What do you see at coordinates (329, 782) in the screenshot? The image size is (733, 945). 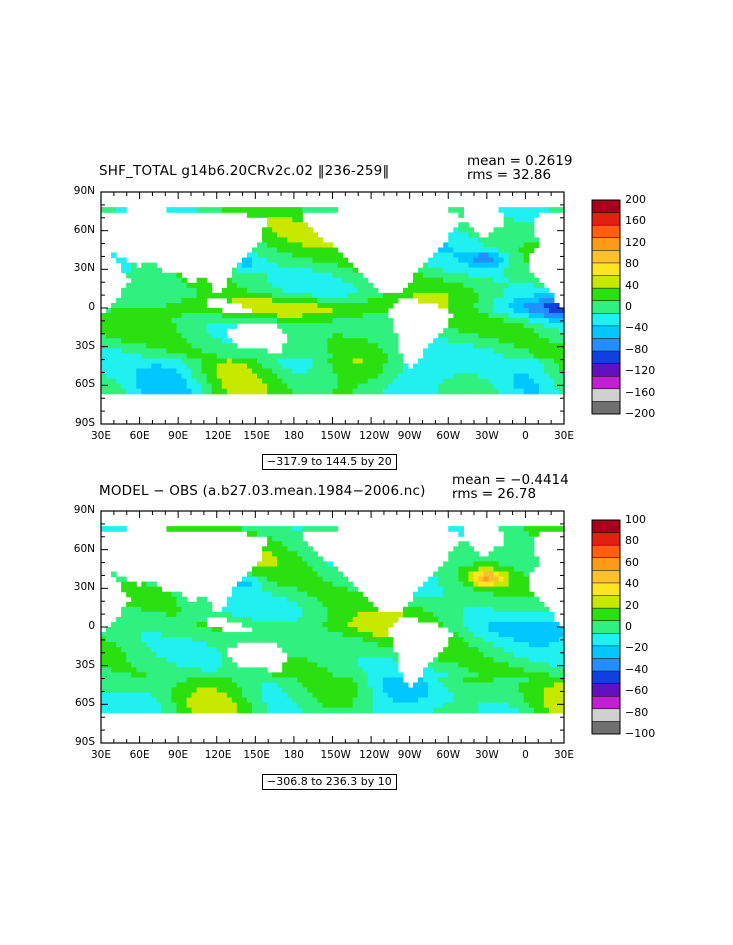 I see `contour-range-box: −306.8 to 236.3 by 10` at bounding box center [329, 782].